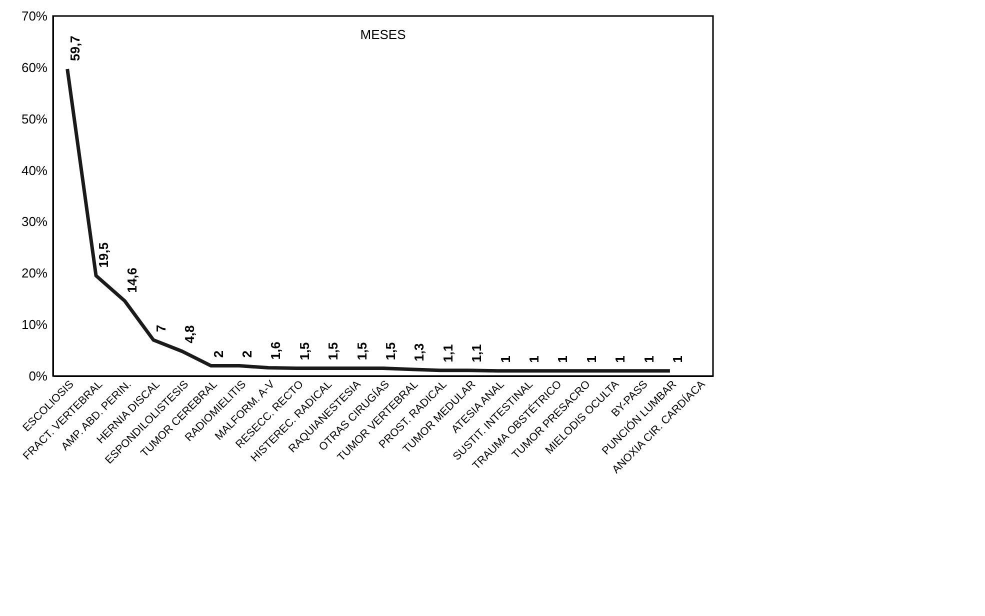 The image size is (985, 616). I want to click on y-tick-label: 20%, so click(34, 273).